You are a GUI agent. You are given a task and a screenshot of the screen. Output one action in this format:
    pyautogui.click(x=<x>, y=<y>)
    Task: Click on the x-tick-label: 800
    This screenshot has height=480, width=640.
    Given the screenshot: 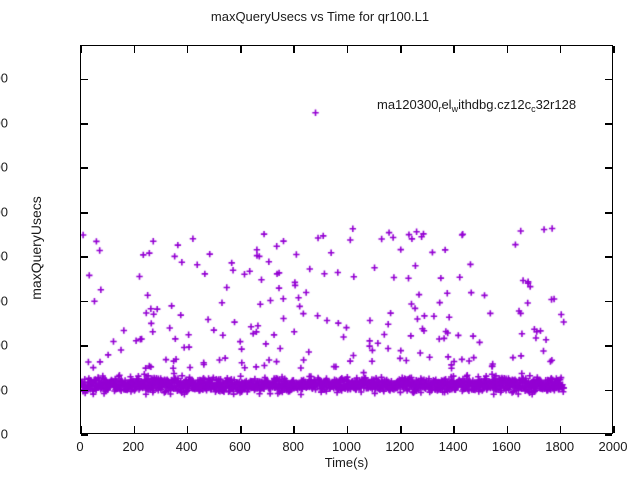 What is the action you would take?
    pyautogui.click(x=293, y=446)
    